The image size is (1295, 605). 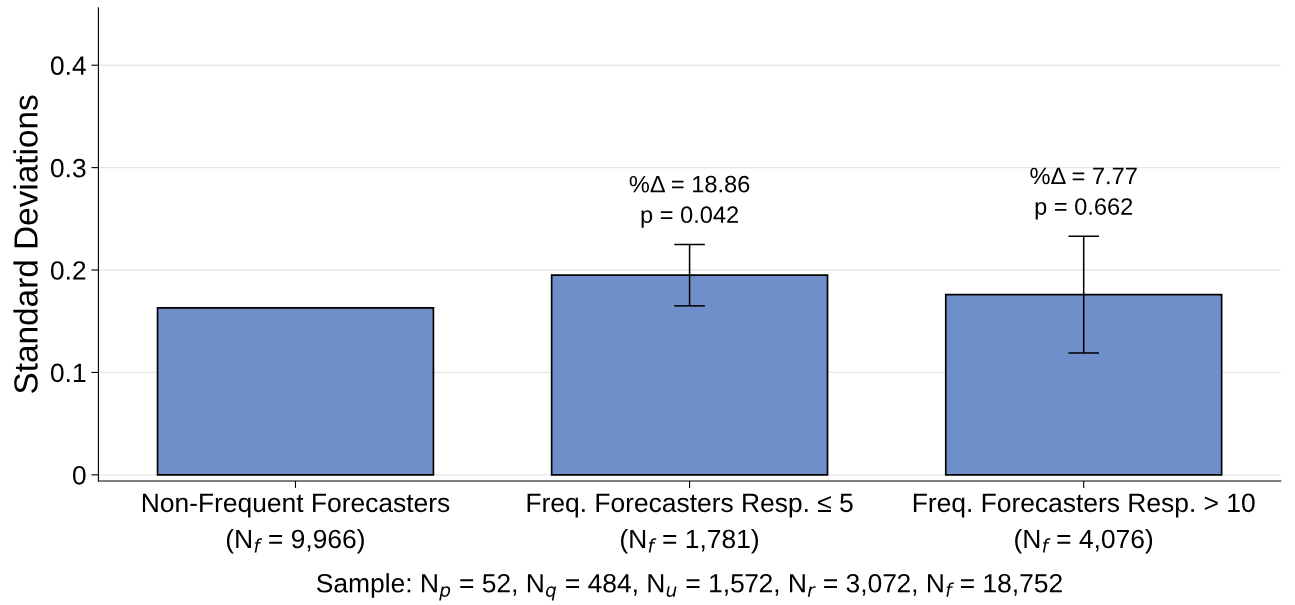 What do you see at coordinates (1083, 193) in the screenshot?
I see `annotation: %Δ = 7.77 p = 0.662` at bounding box center [1083, 193].